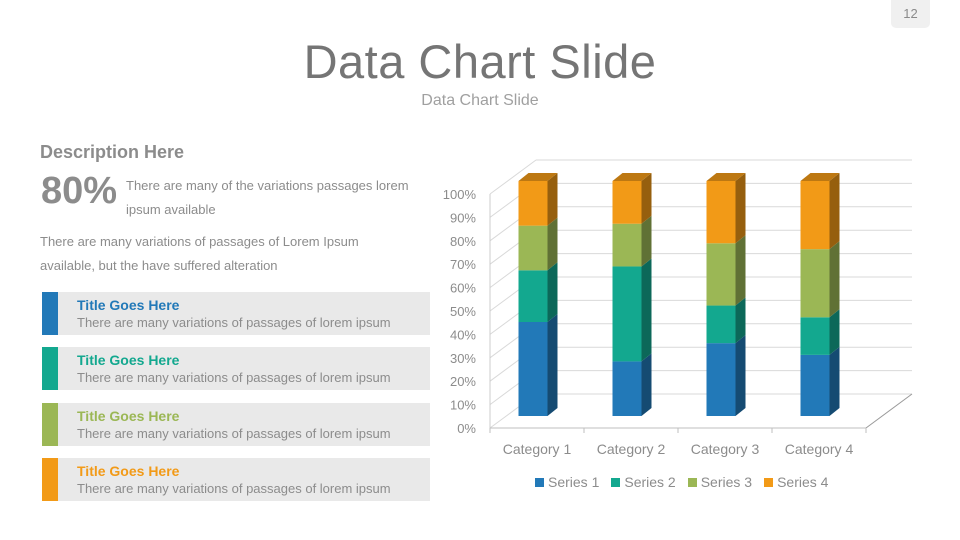 This screenshot has width=960, height=540. Describe the element at coordinates (725, 449) in the screenshot. I see `category-label: Category 3` at that location.